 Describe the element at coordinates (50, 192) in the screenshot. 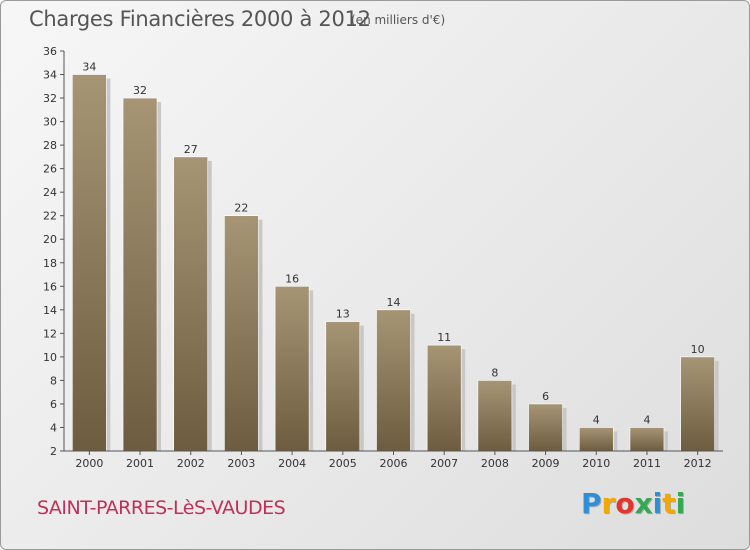

I see `y-tick-label: 24` at that location.